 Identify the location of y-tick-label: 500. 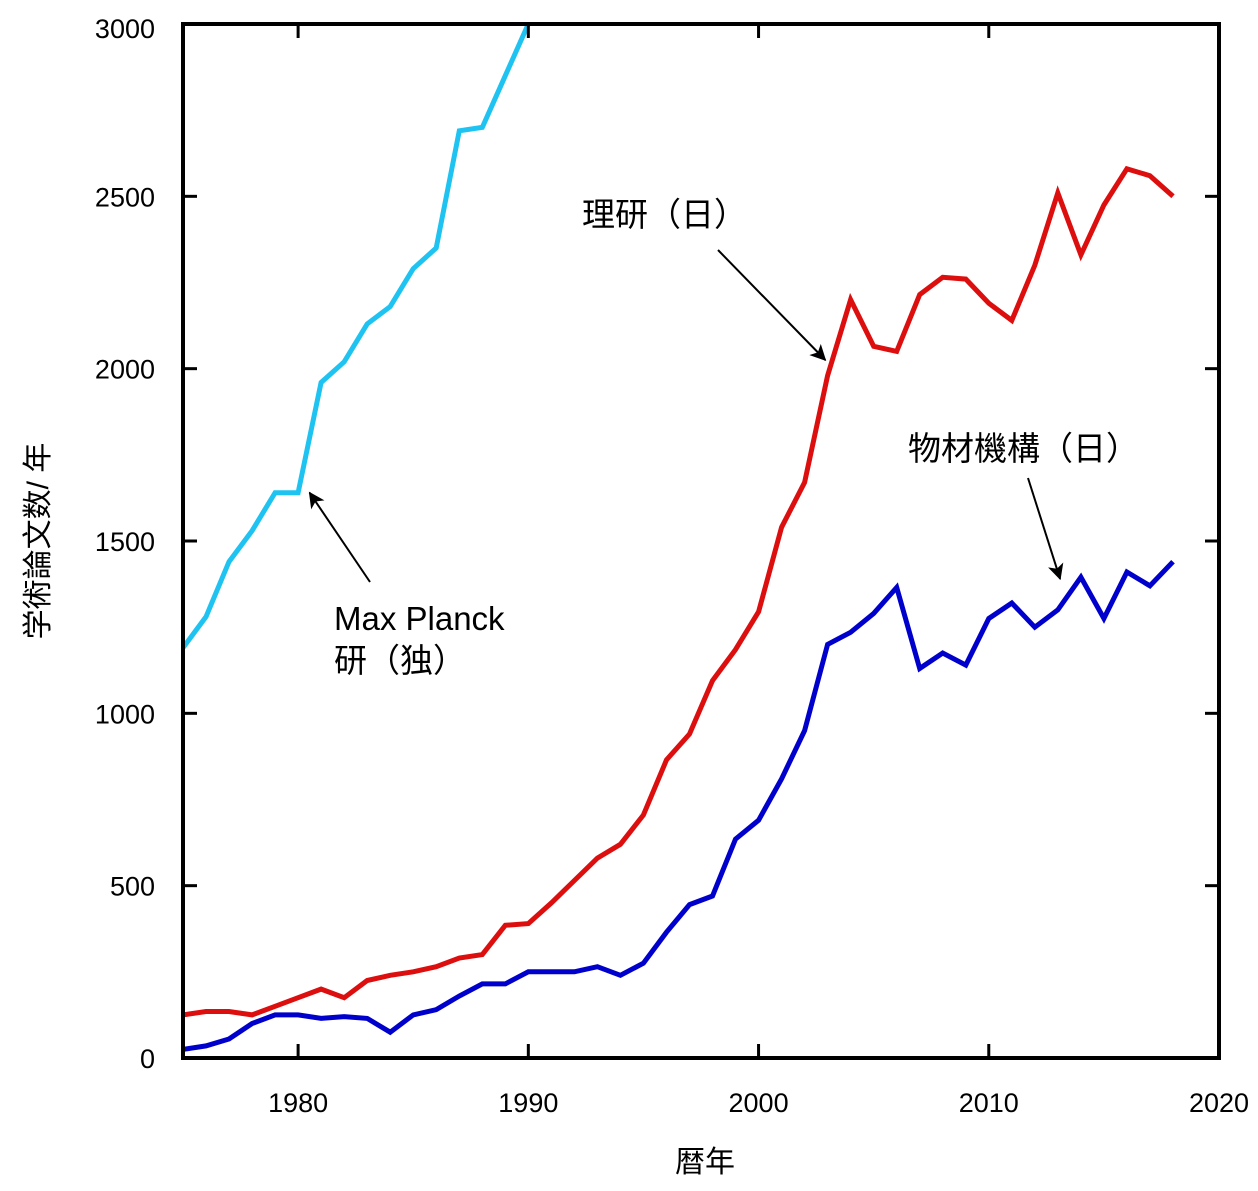
(132, 887).